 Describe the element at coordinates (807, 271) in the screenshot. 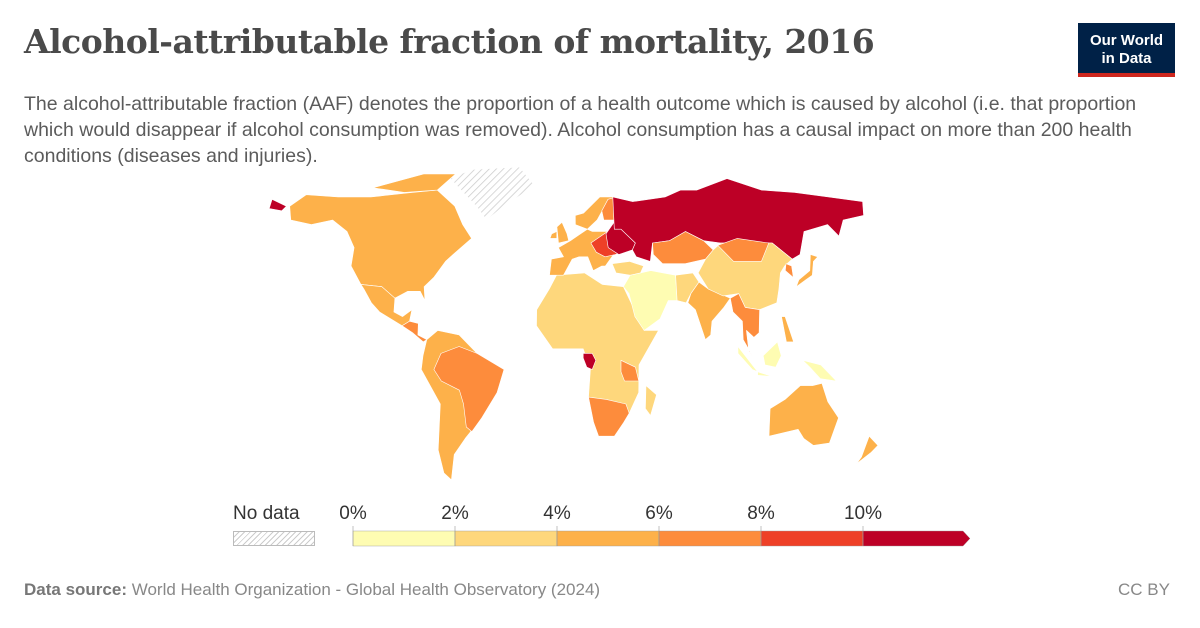

I see `region-japan` at that location.